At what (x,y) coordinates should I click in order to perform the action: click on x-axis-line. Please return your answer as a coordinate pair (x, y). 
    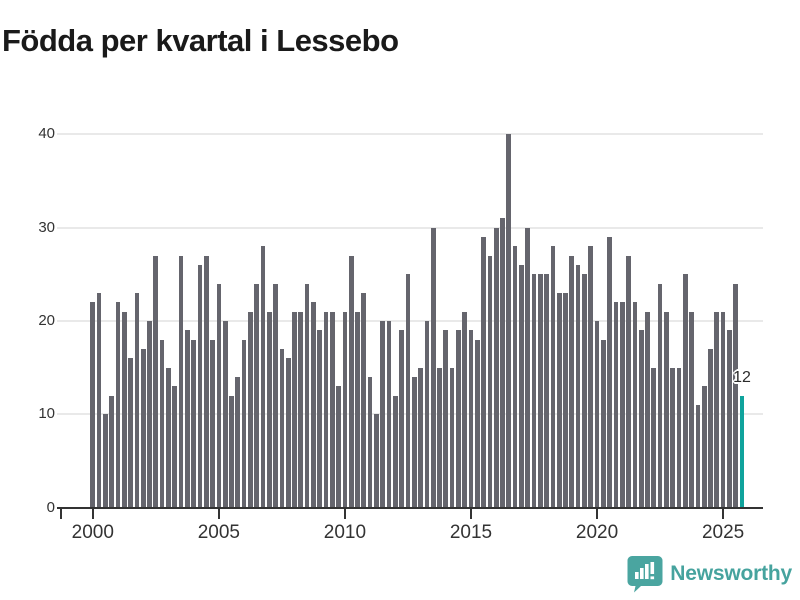
    Looking at the image, I should click on (410, 507).